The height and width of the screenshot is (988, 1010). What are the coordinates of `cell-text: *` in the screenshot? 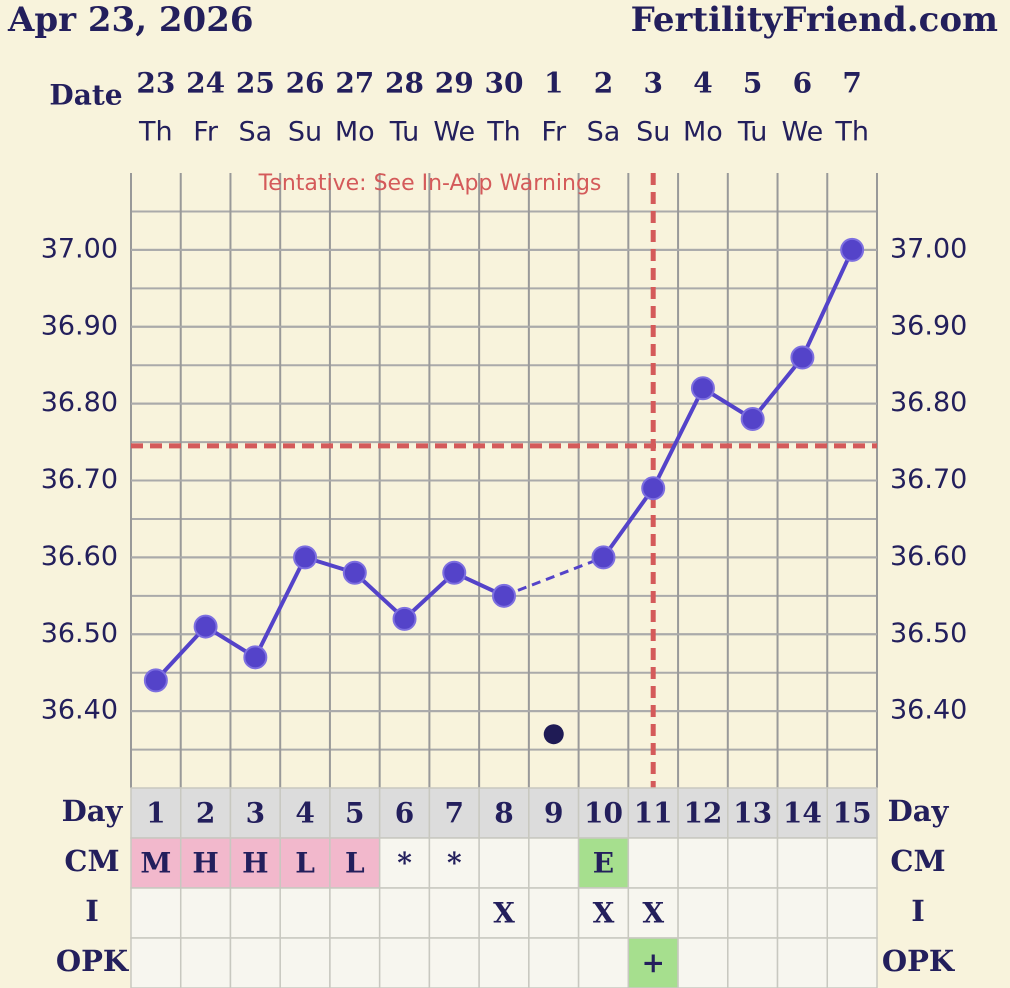 It's located at (454, 863).